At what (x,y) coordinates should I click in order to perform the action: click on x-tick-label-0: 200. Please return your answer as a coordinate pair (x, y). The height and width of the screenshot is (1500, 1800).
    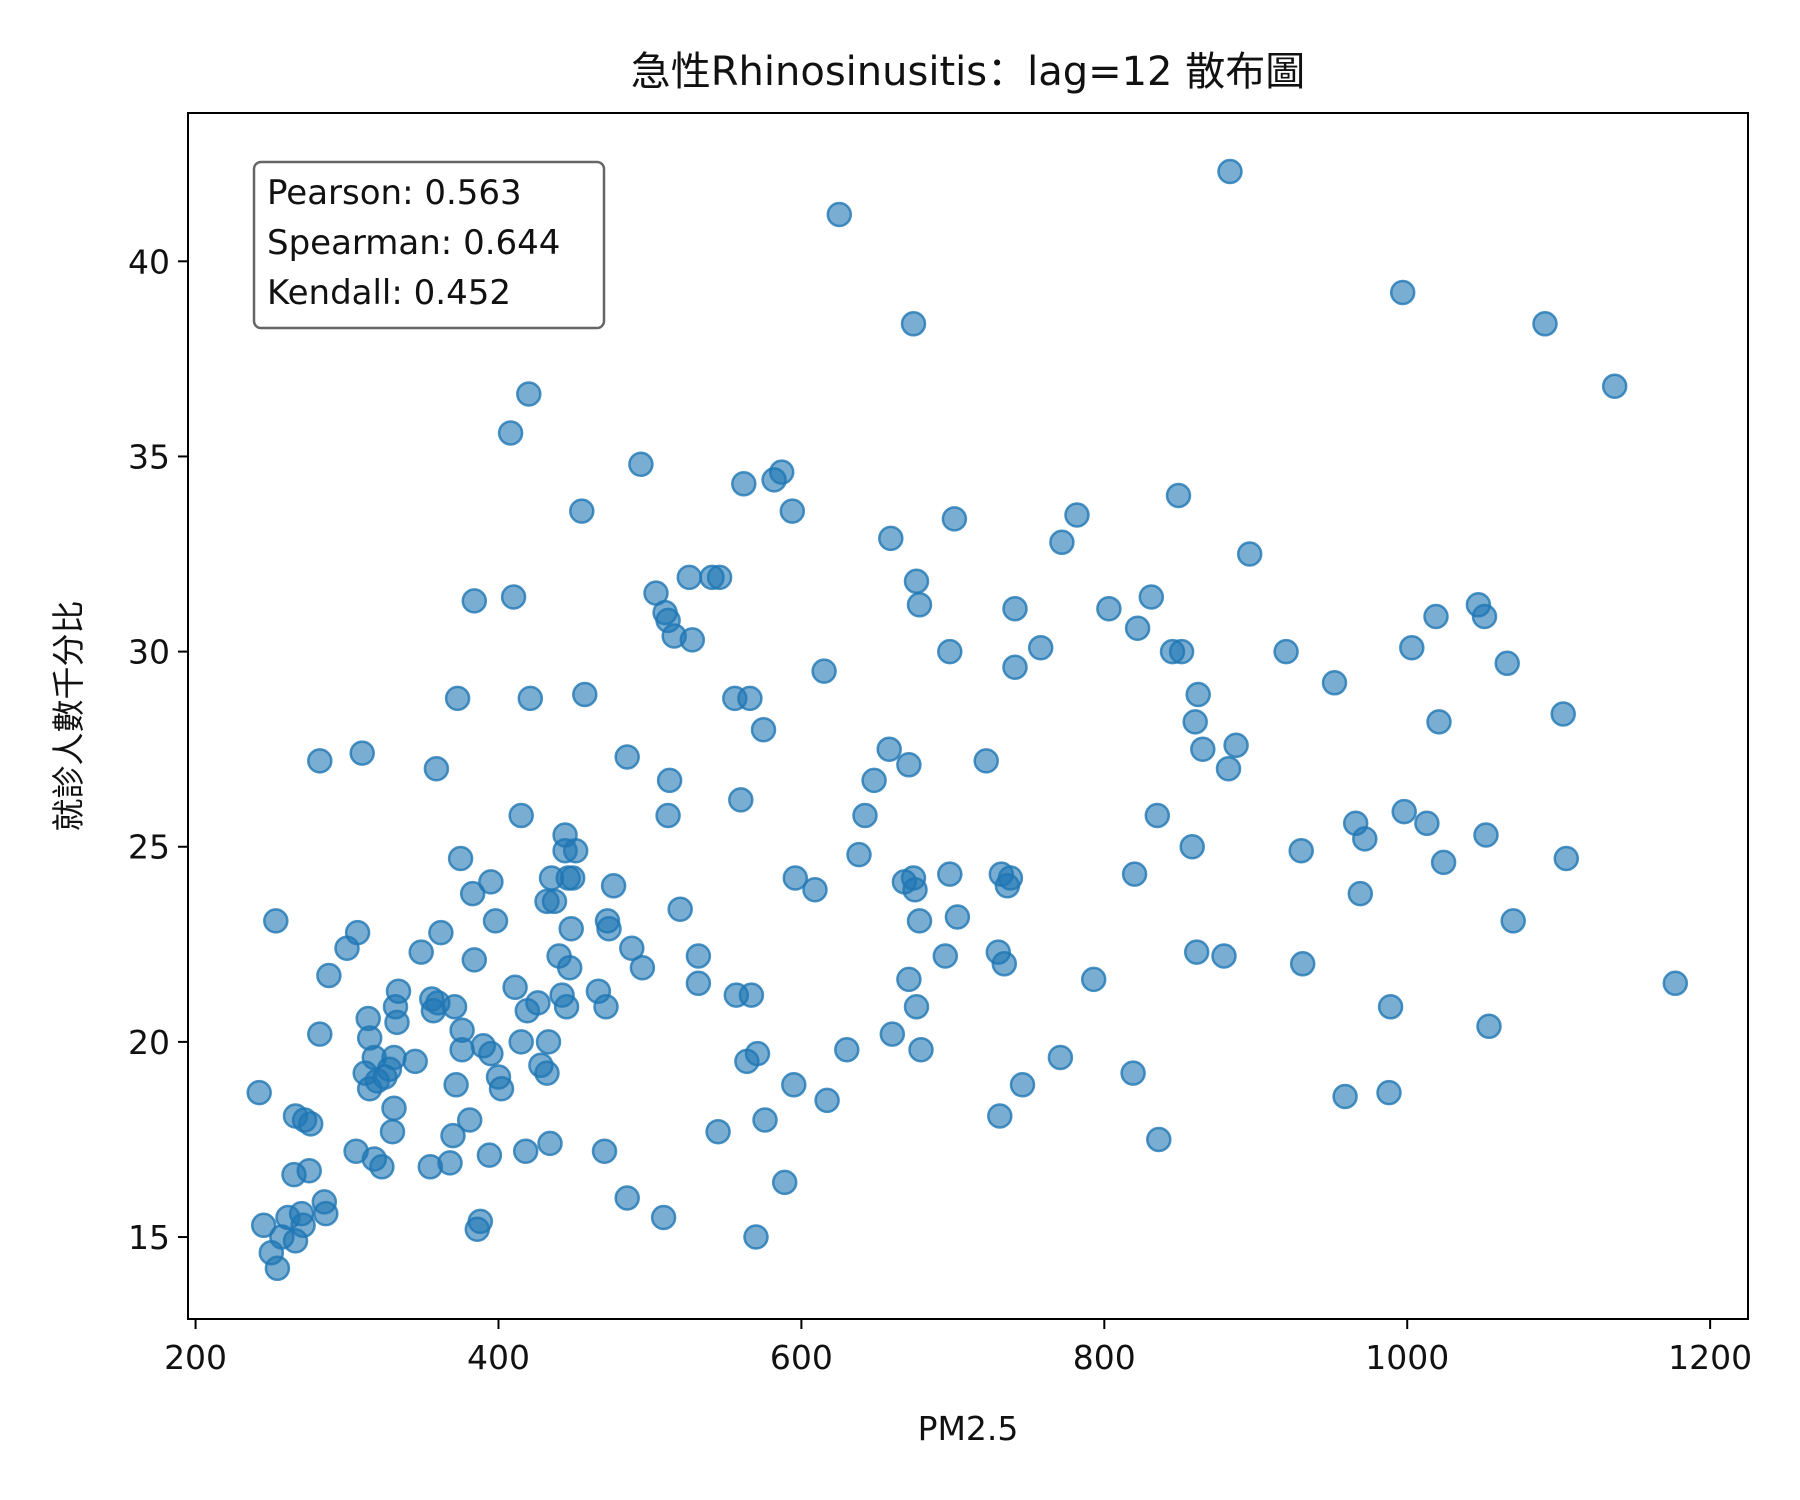
    Looking at the image, I should click on (195, 1357).